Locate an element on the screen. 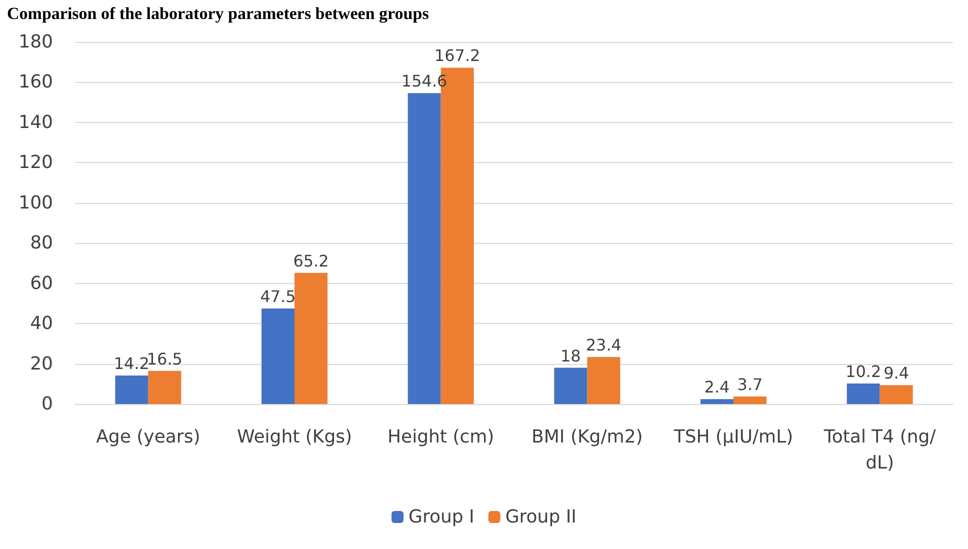  y-tick-label: 40 is located at coordinates (41, 323).